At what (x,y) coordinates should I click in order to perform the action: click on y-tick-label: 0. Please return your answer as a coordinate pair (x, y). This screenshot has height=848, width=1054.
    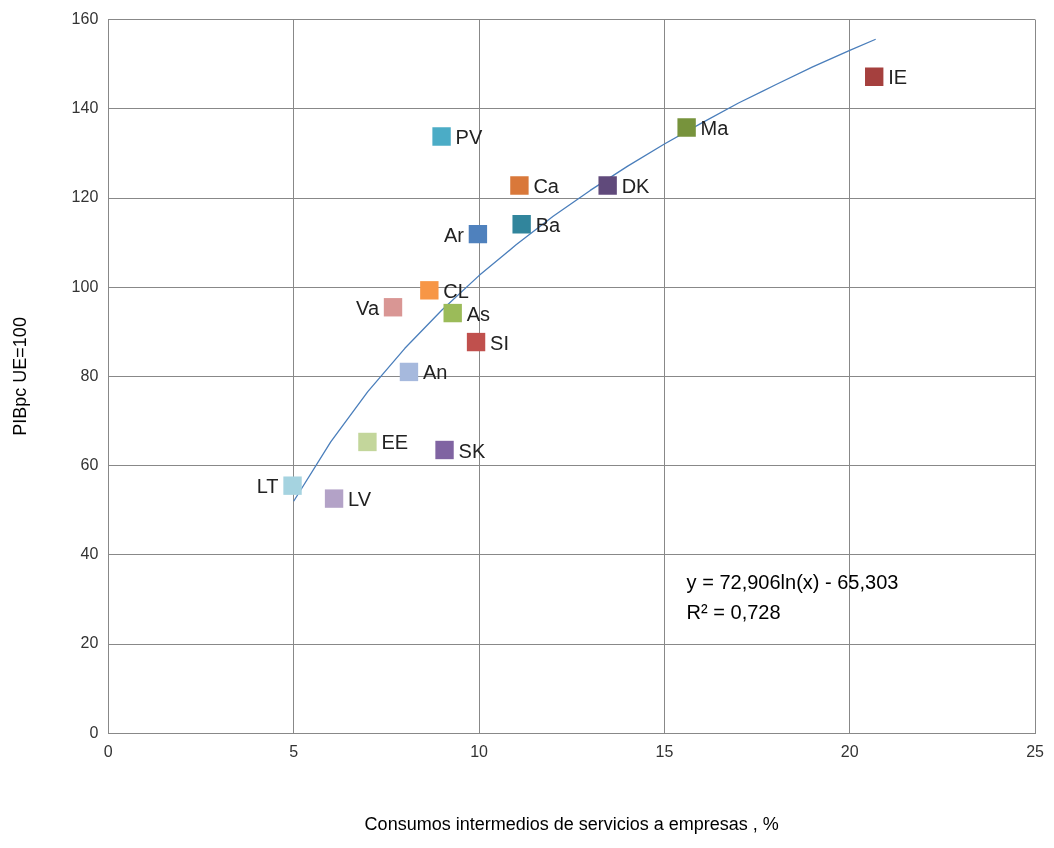
    Looking at the image, I should click on (94, 732).